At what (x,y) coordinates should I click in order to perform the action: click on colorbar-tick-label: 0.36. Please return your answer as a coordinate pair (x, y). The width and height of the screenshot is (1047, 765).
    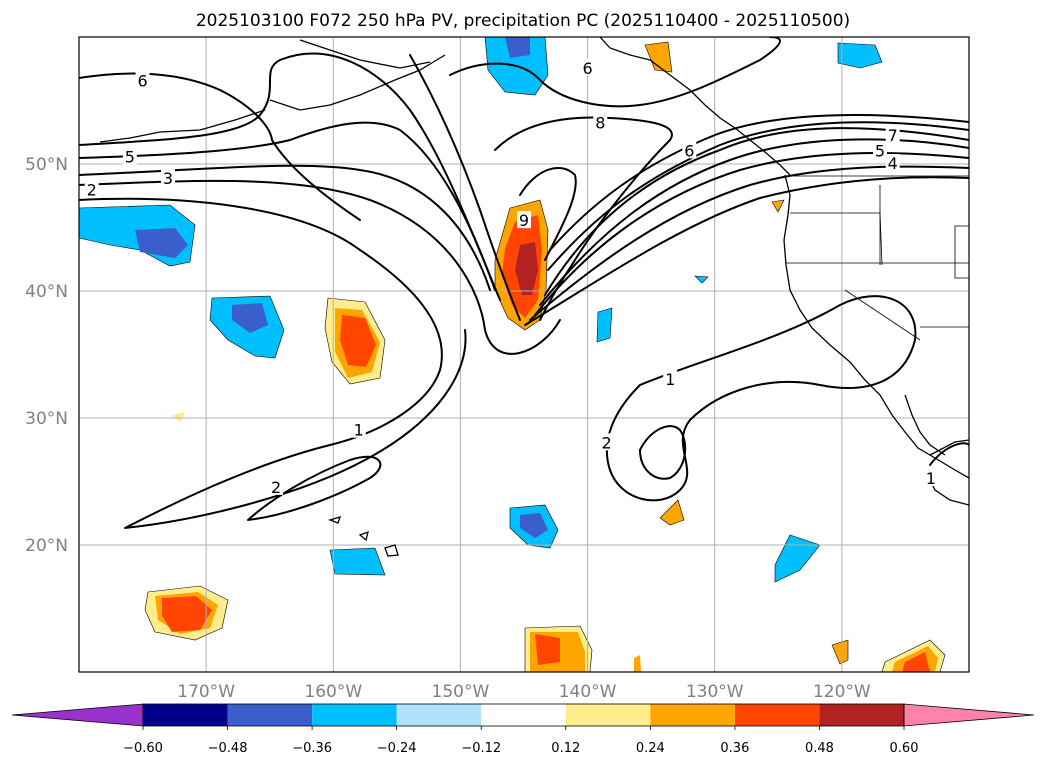
    Looking at the image, I should click on (734, 748).